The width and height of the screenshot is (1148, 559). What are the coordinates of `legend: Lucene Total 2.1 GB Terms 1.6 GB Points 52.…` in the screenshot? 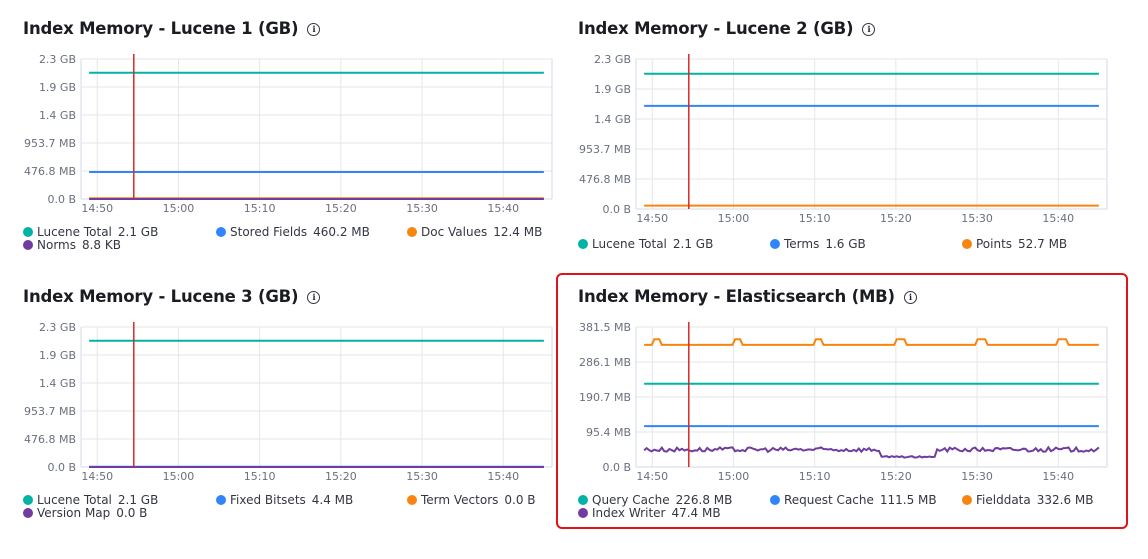 It's located at (843, 245).